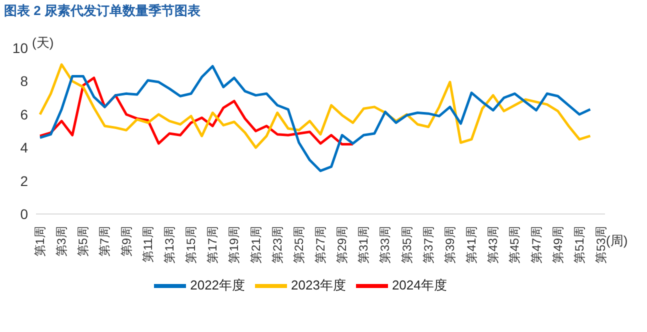  Describe the element at coordinates (428, 245) in the screenshot. I see `x-tick-label: 第37周` at that location.